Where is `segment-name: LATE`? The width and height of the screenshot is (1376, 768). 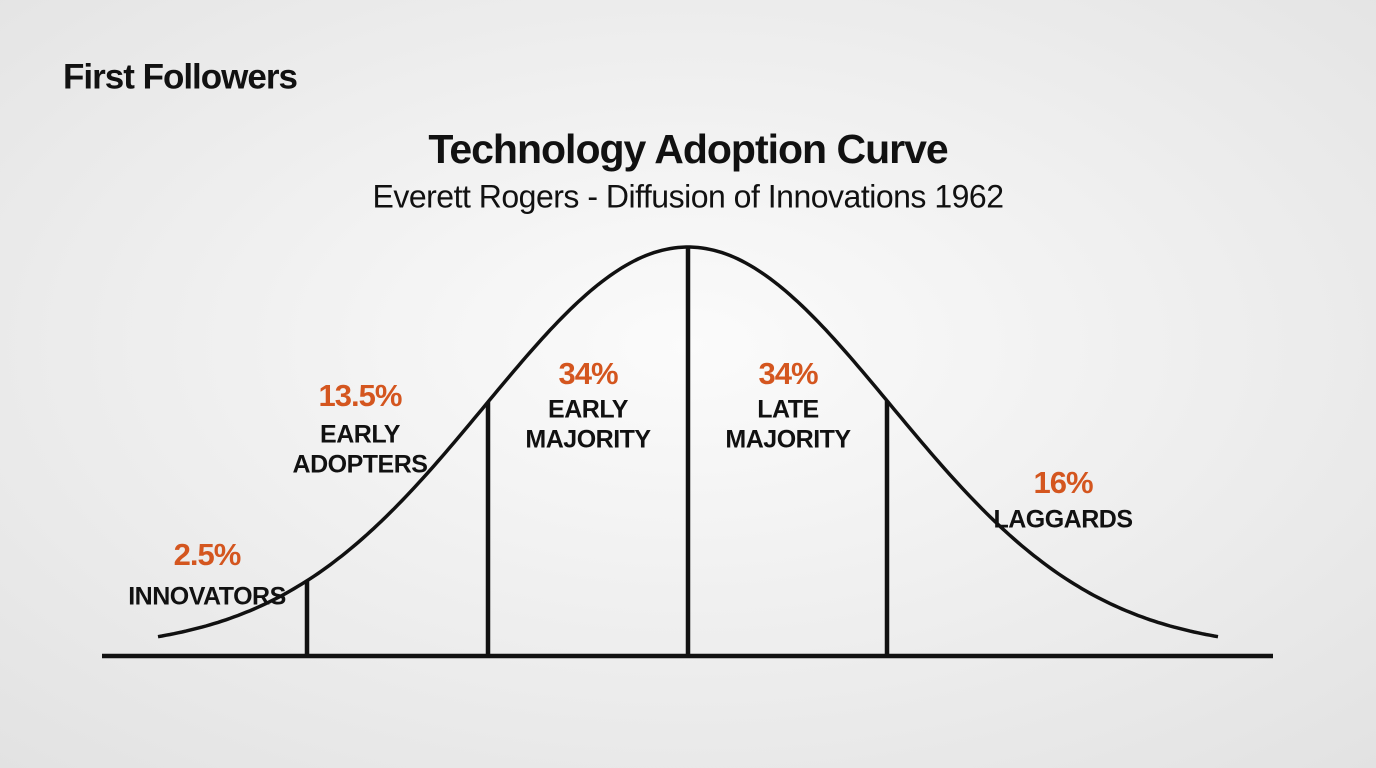 segment-name: LATE is located at coordinates (787, 410).